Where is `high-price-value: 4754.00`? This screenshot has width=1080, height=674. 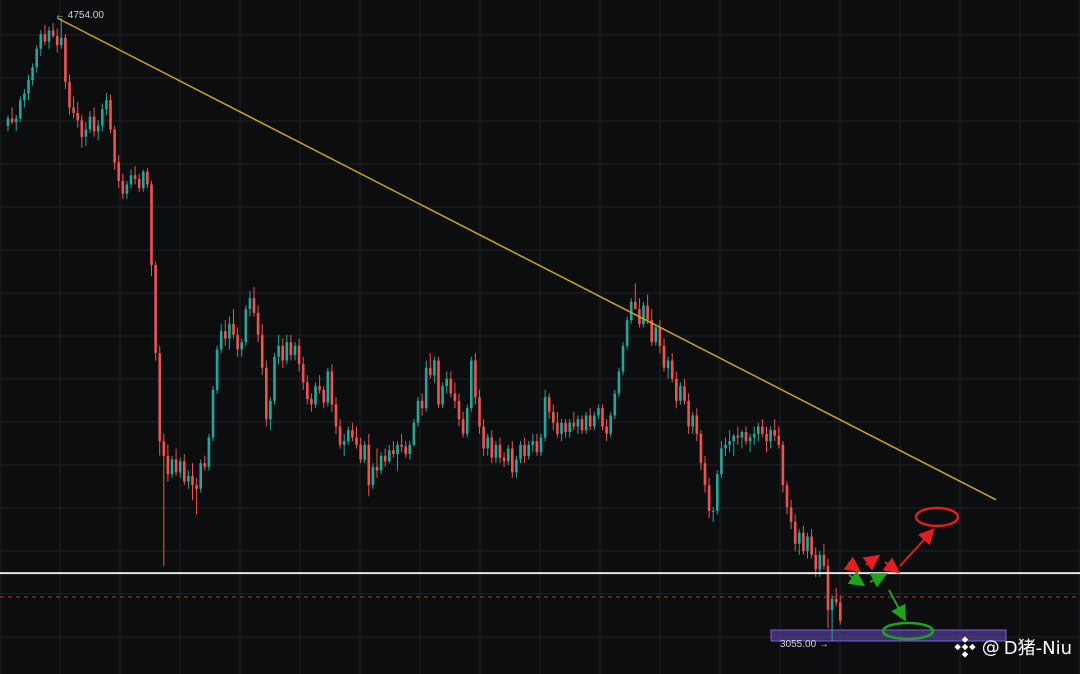
high-price-value: 4754.00 is located at coordinates (85, 15).